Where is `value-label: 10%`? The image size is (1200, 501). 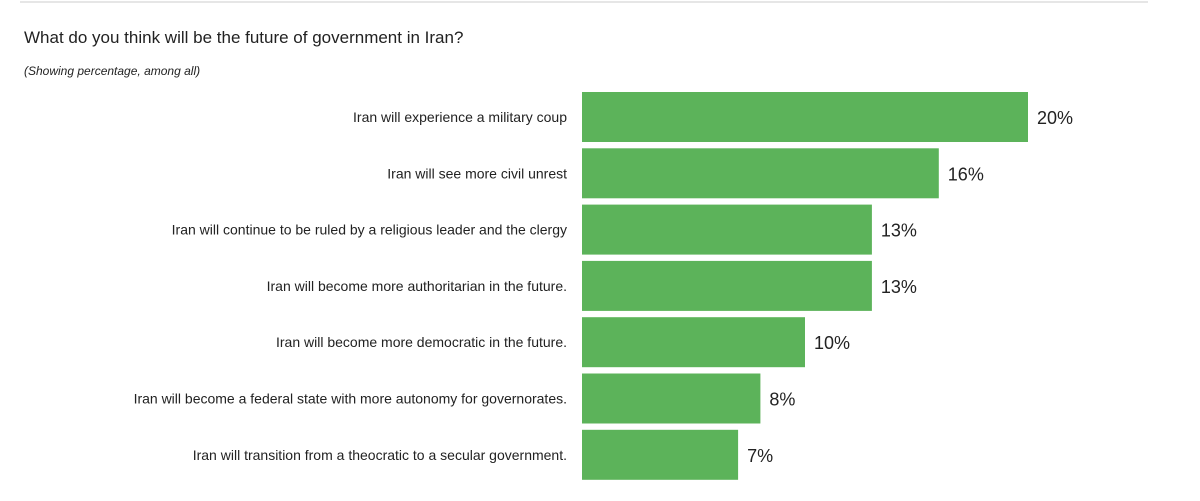 value-label: 10% is located at coordinates (832, 343).